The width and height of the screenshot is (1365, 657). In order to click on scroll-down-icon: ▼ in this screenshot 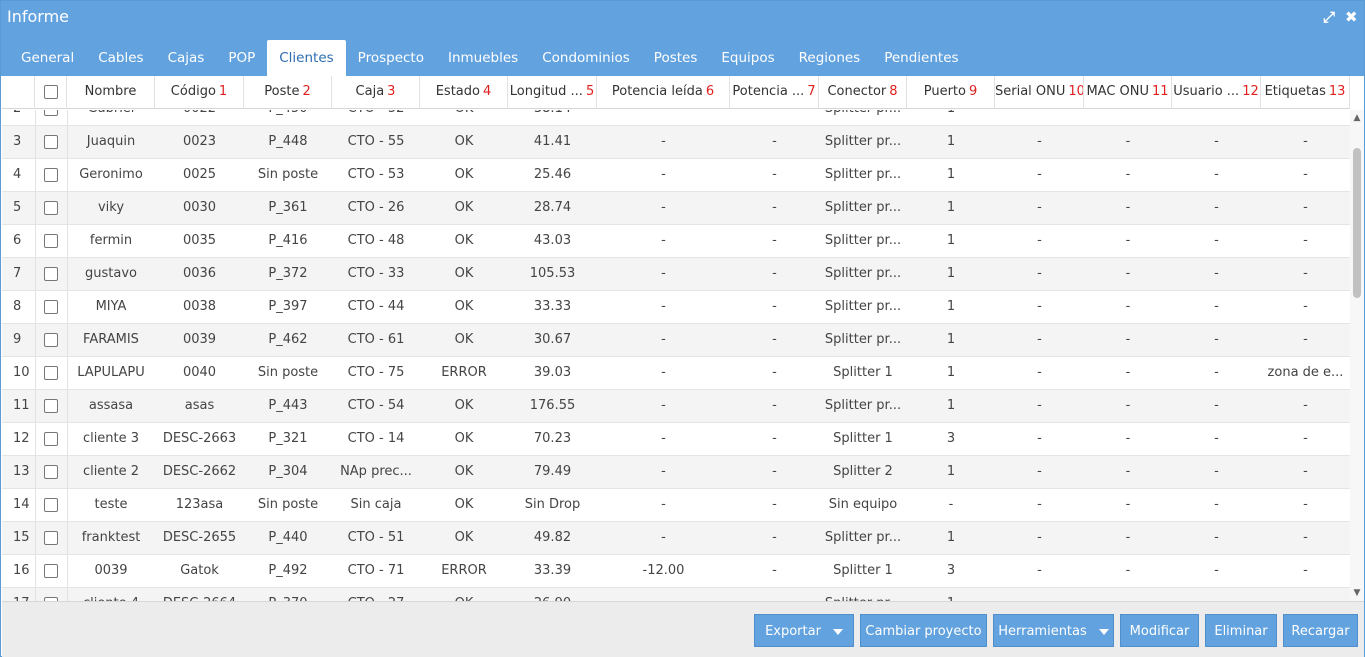, I will do `click(1357, 593)`.